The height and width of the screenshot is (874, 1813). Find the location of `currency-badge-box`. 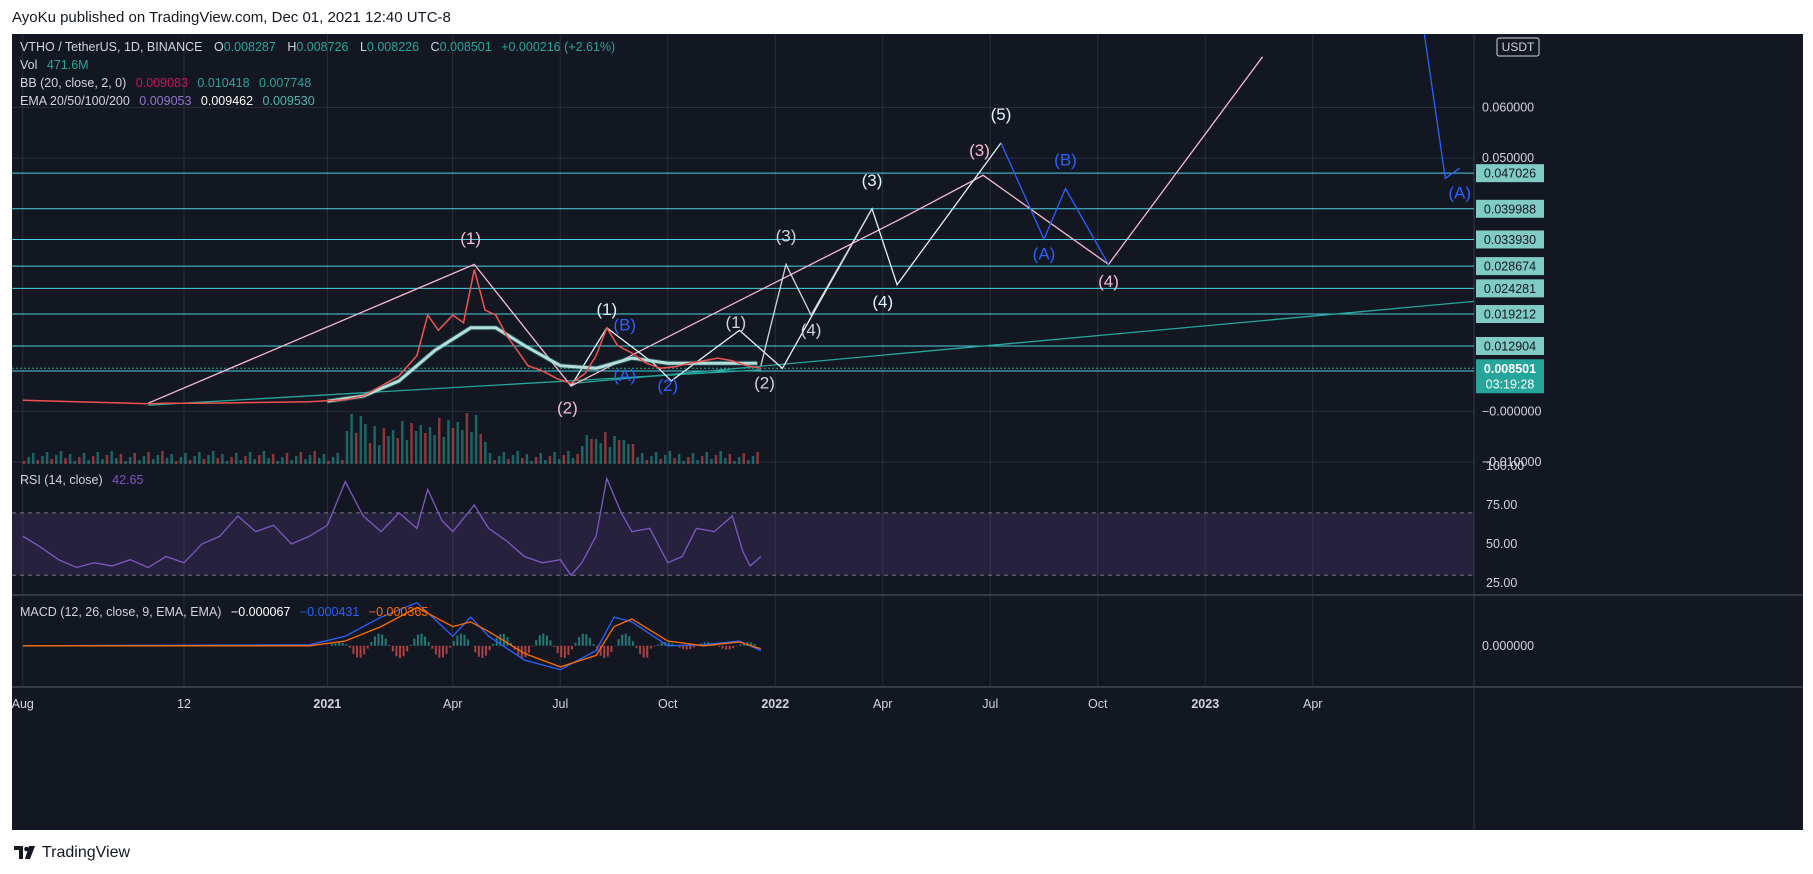

currency-badge-box is located at coordinates (1518, 47).